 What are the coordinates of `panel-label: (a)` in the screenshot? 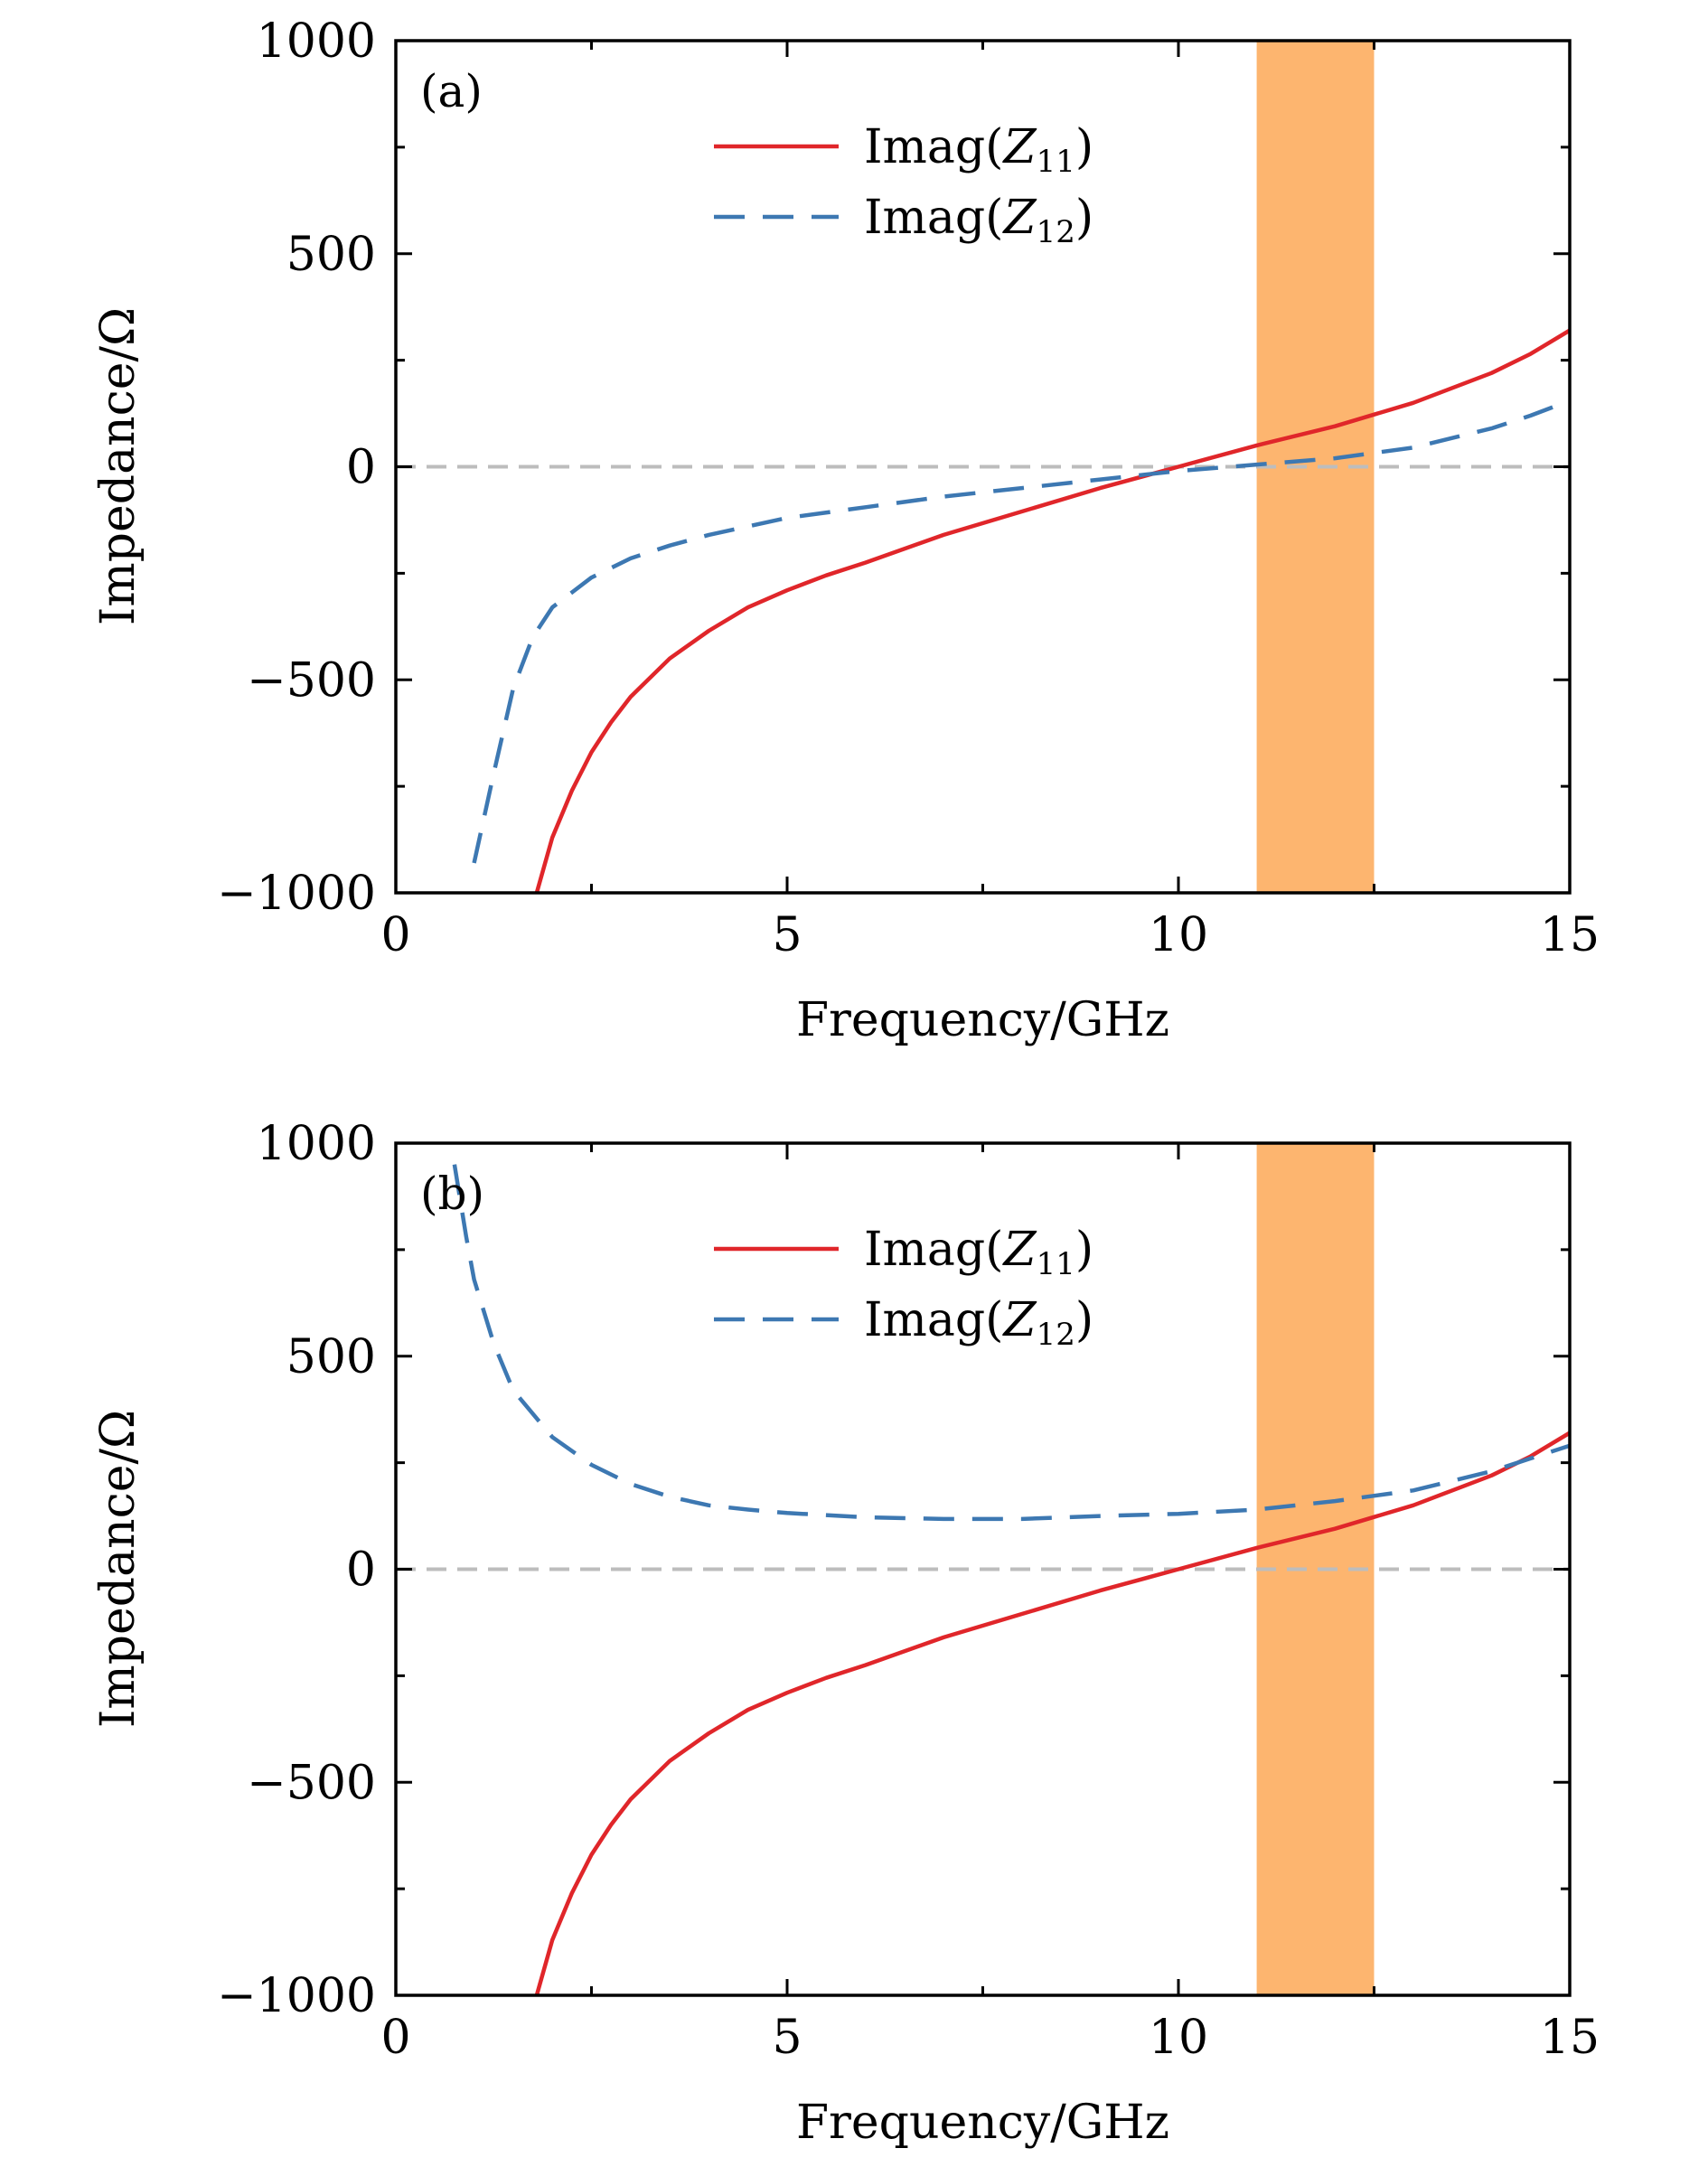 It's located at (451, 91).